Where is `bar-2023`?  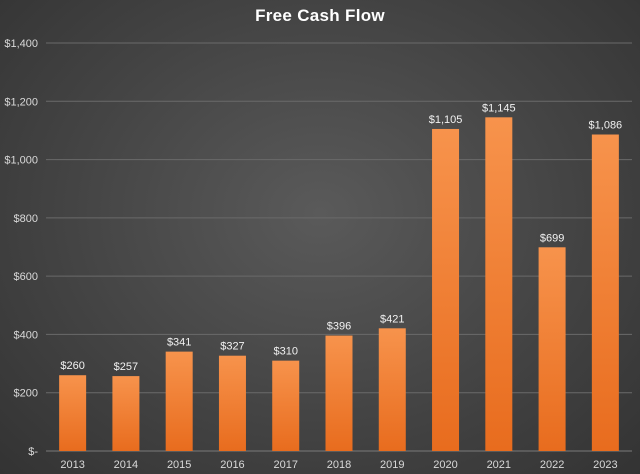 bar-2023 is located at coordinates (605, 292).